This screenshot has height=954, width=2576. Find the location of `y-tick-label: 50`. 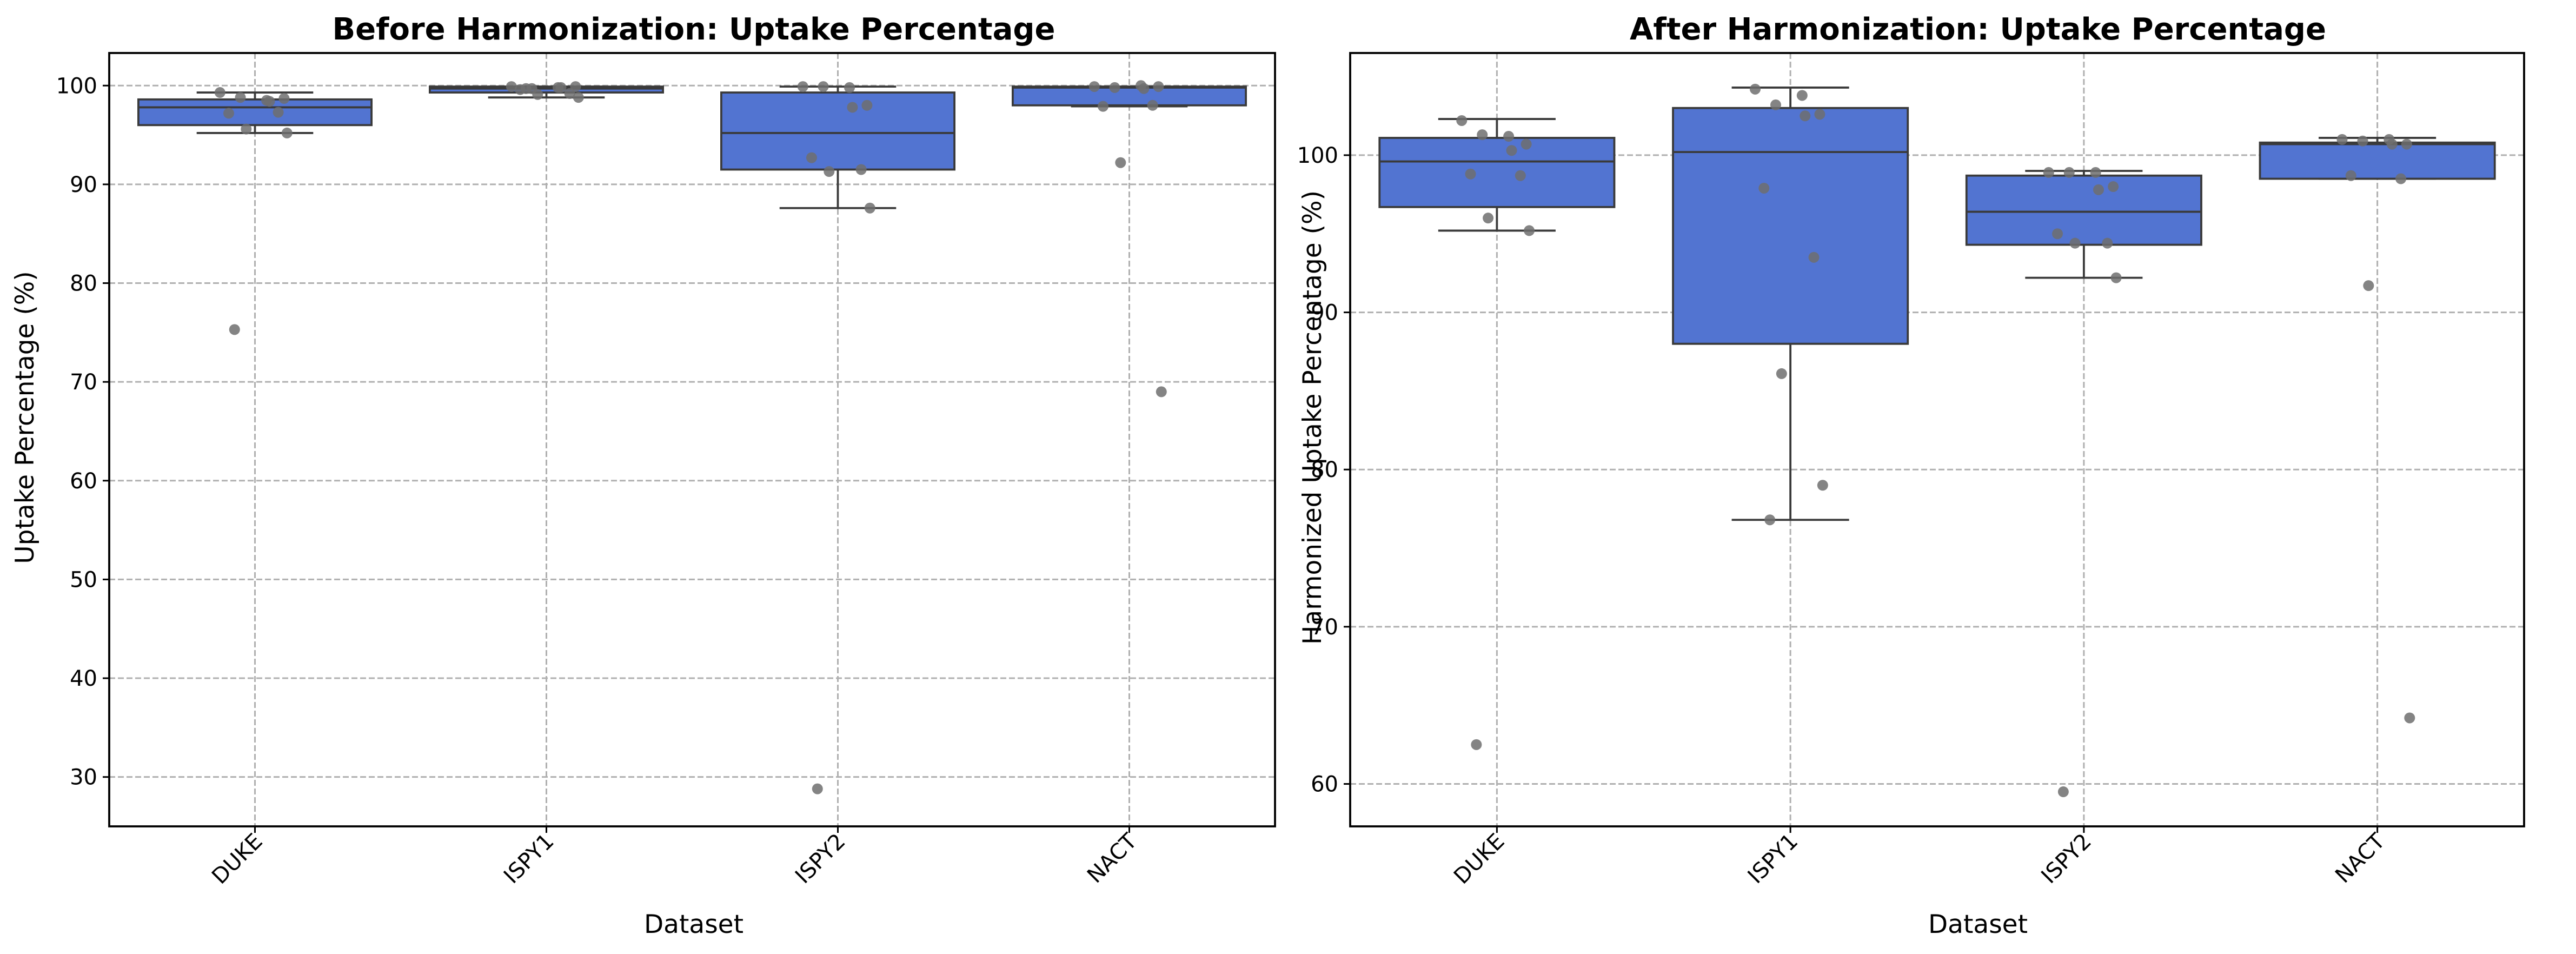

y-tick-label: 50 is located at coordinates (83, 579).